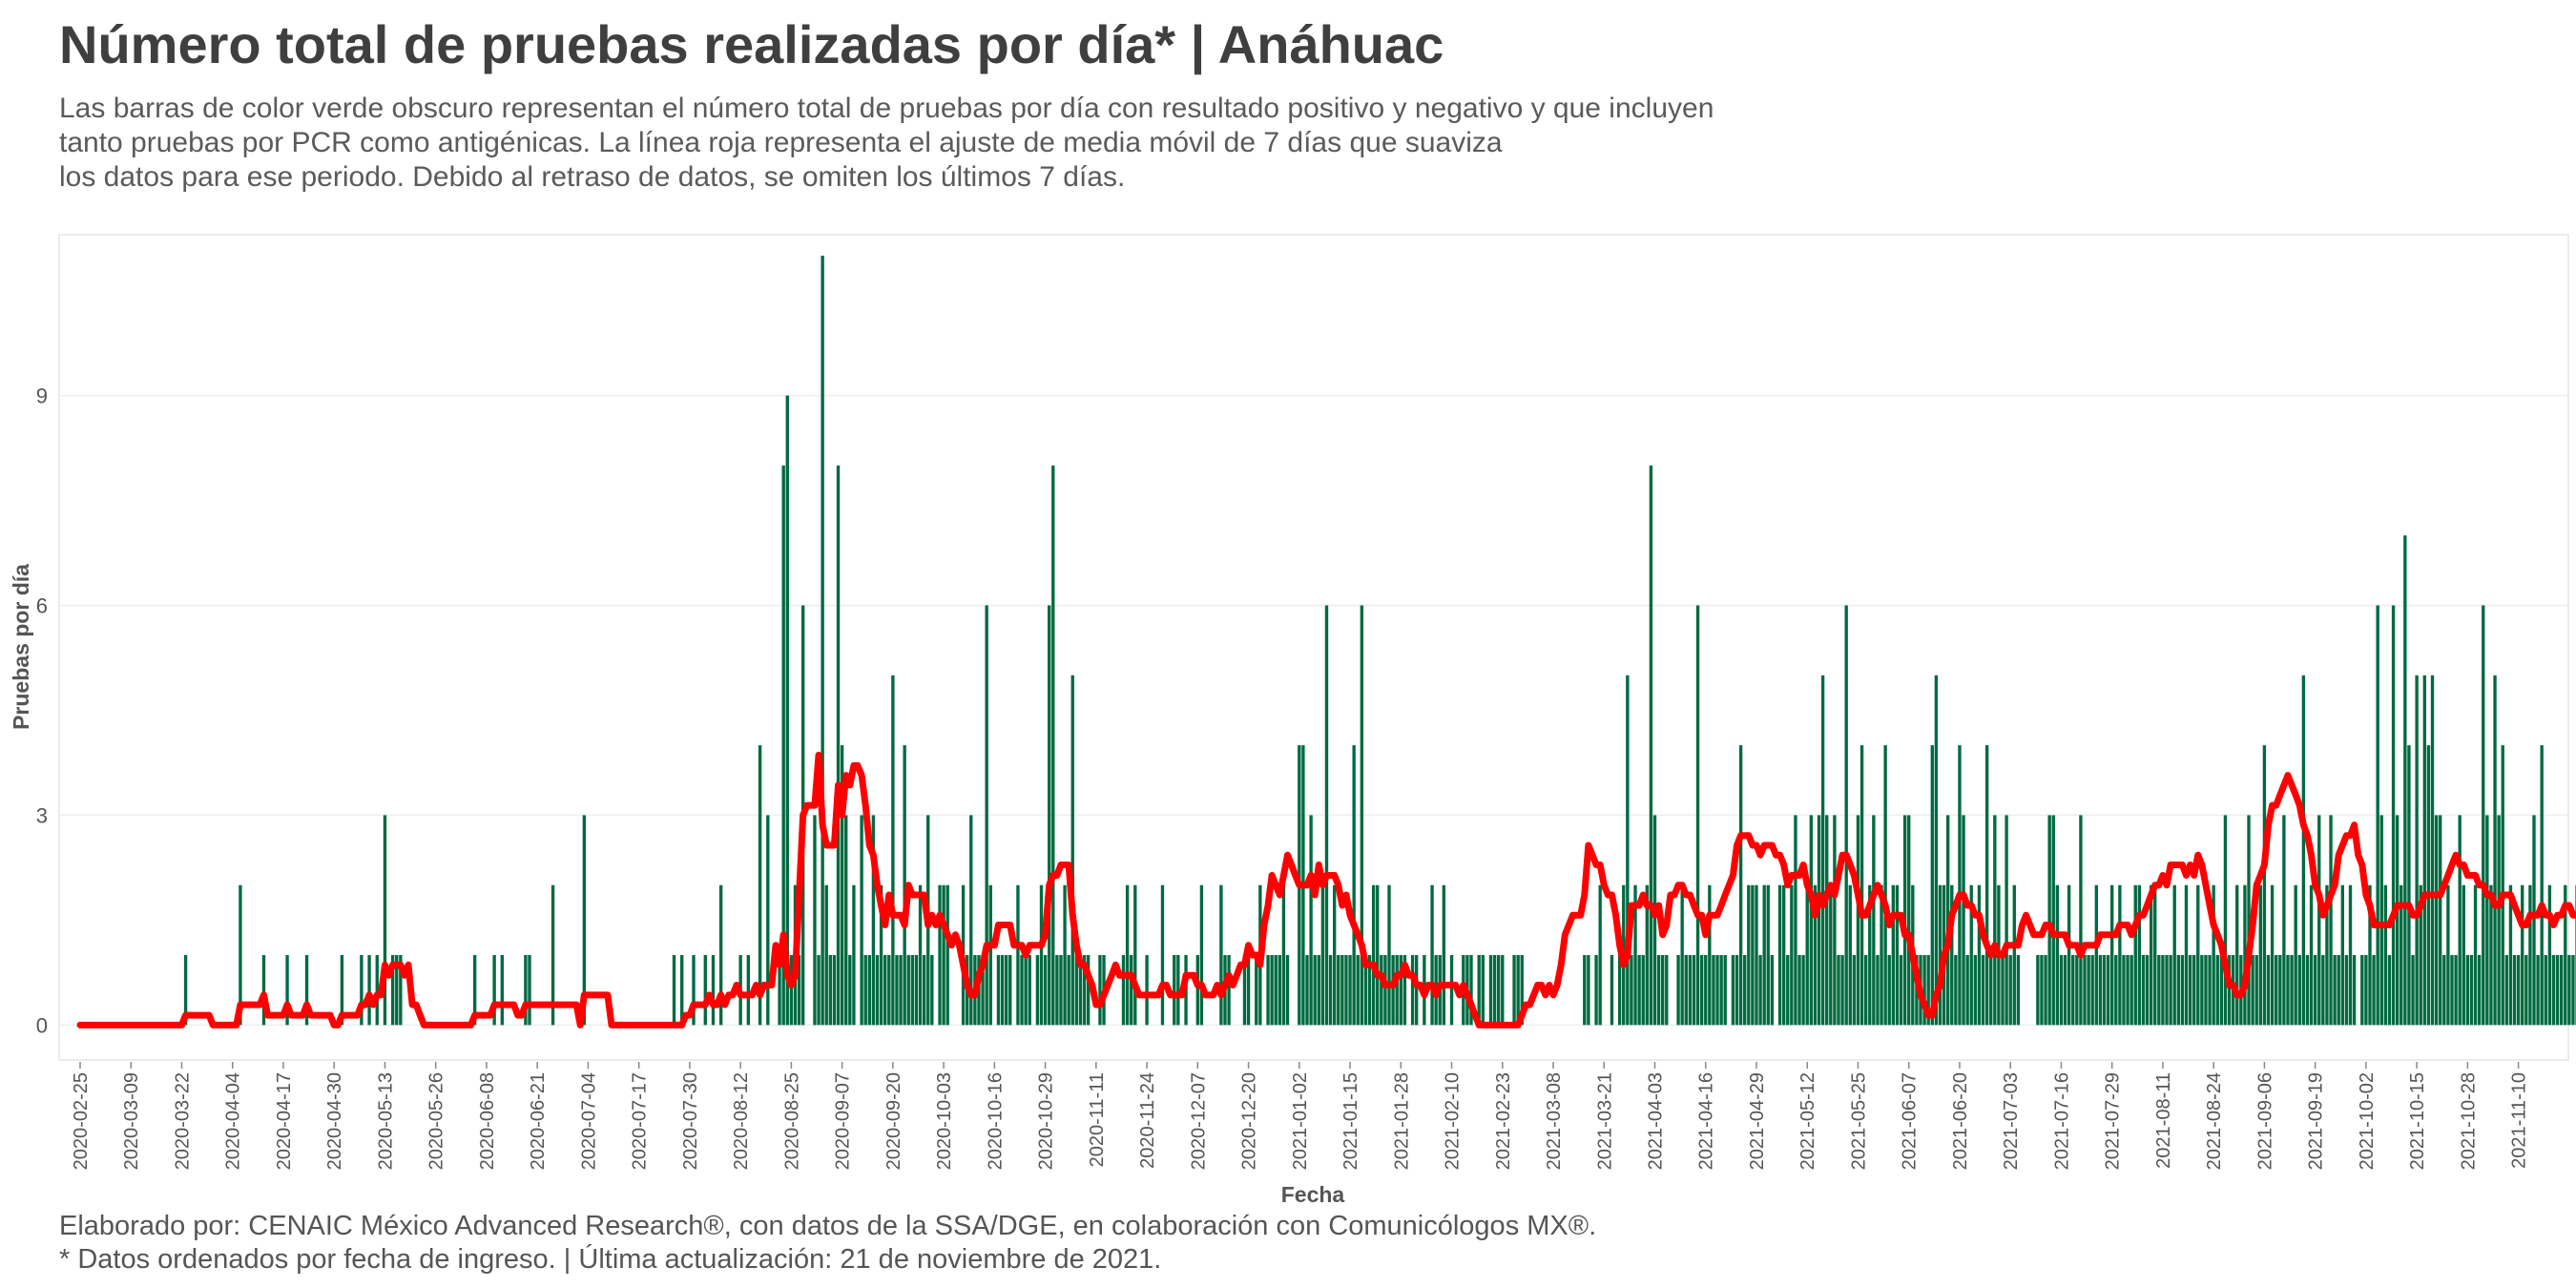 The image size is (2576, 1288). Describe the element at coordinates (538, 1121) in the screenshot. I see `x-tick-label: 2020-06-21` at that location.